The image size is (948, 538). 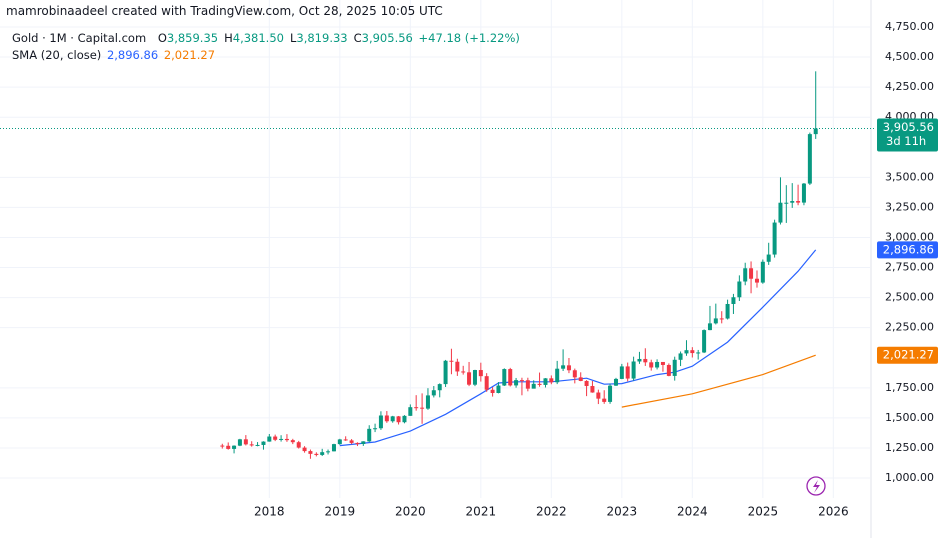 What do you see at coordinates (622, 512) in the screenshot?
I see `x-tick-label: 2023` at bounding box center [622, 512].